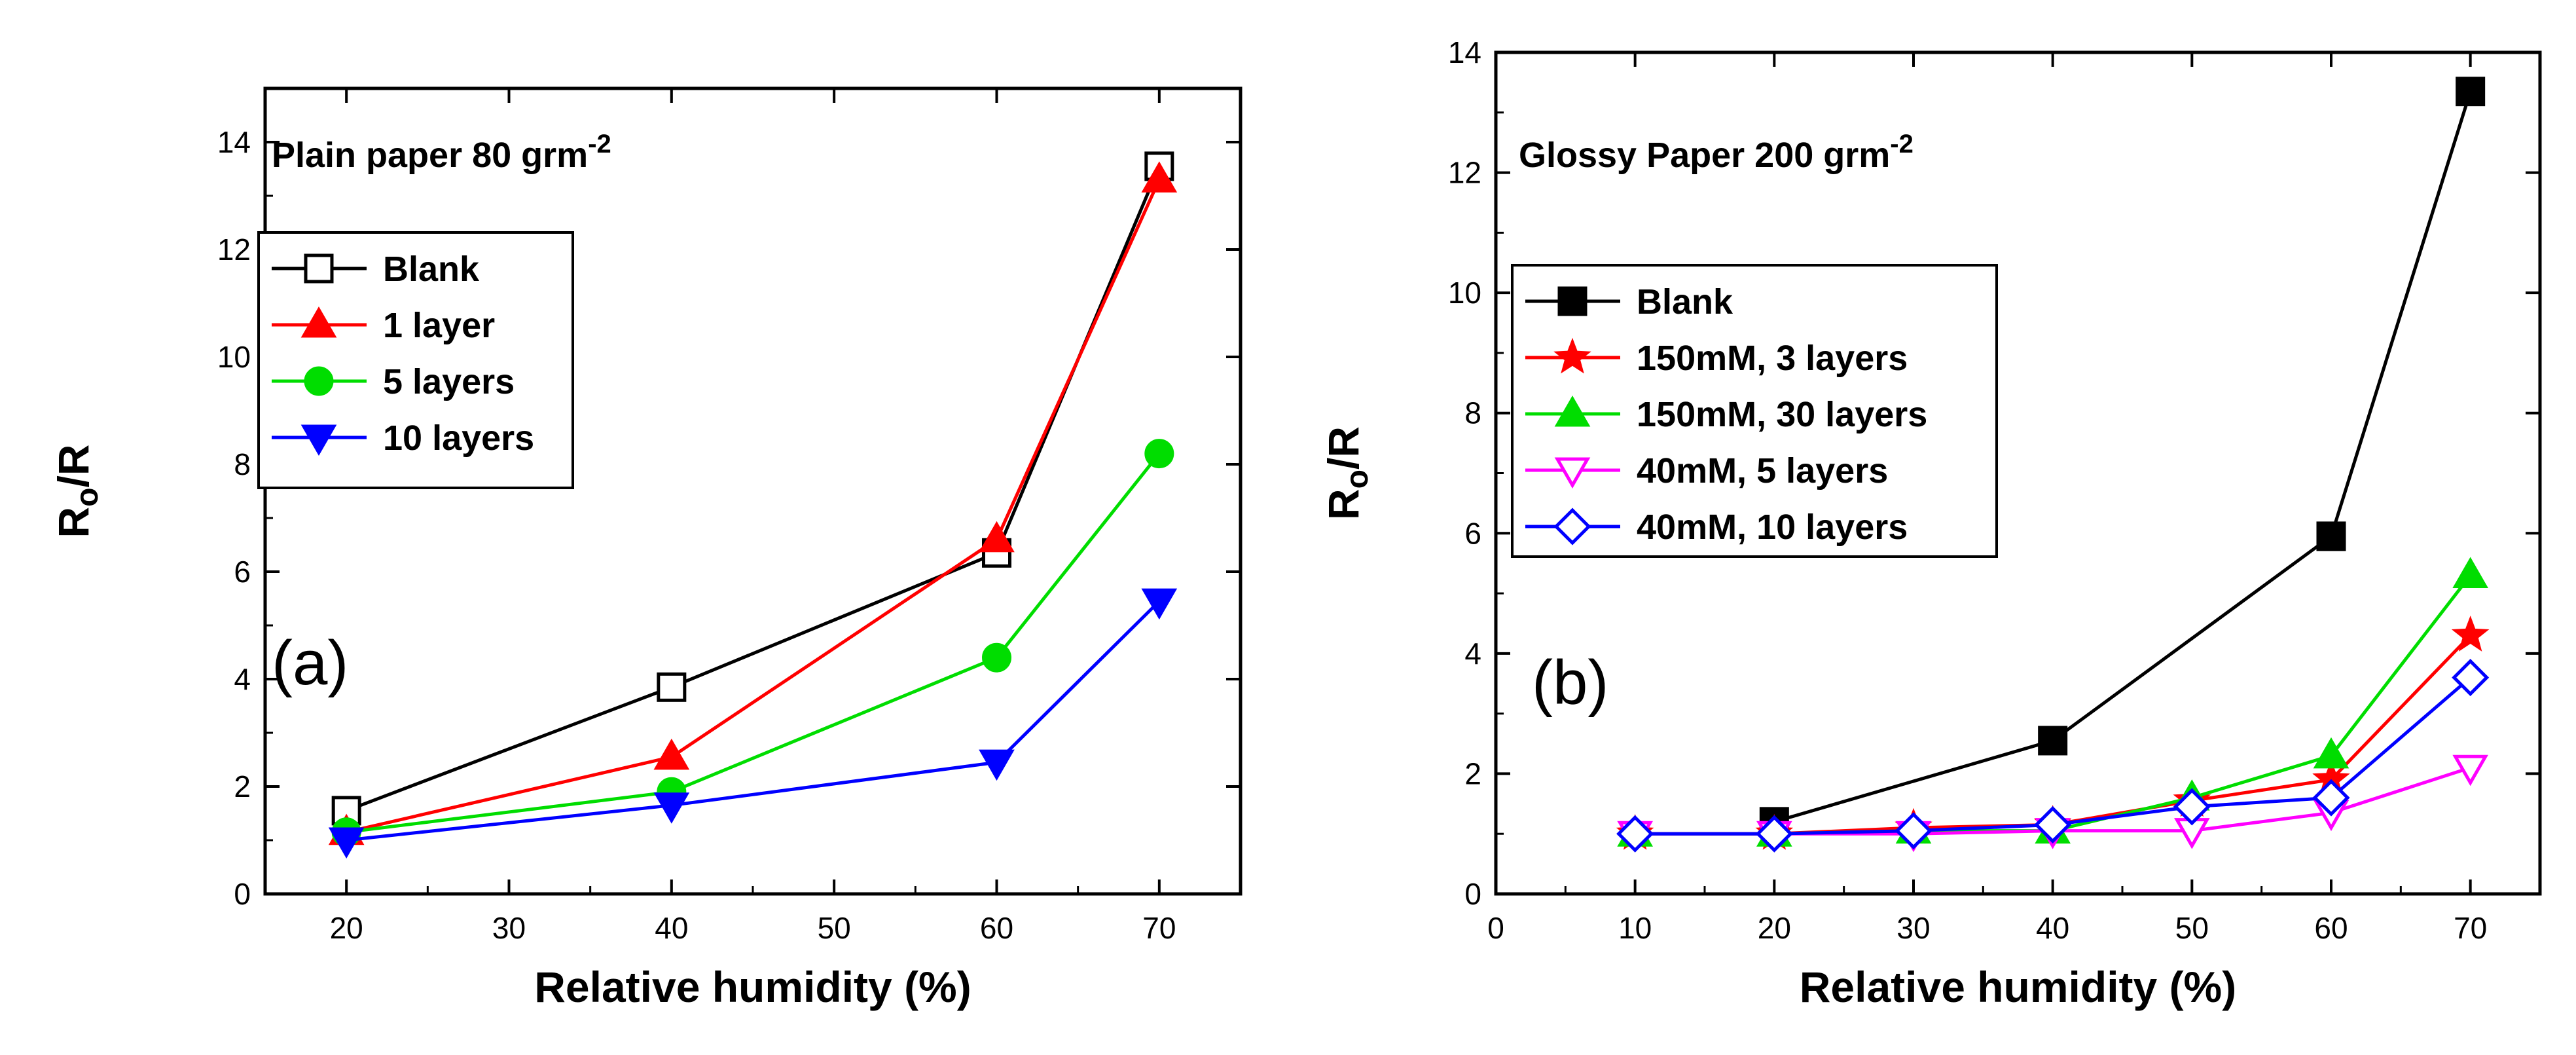 Image resolution: width=2576 pixels, height=1055 pixels. What do you see at coordinates (1347, 473) in the screenshot?
I see `y-axis-label-b: Ro/R` at bounding box center [1347, 473].